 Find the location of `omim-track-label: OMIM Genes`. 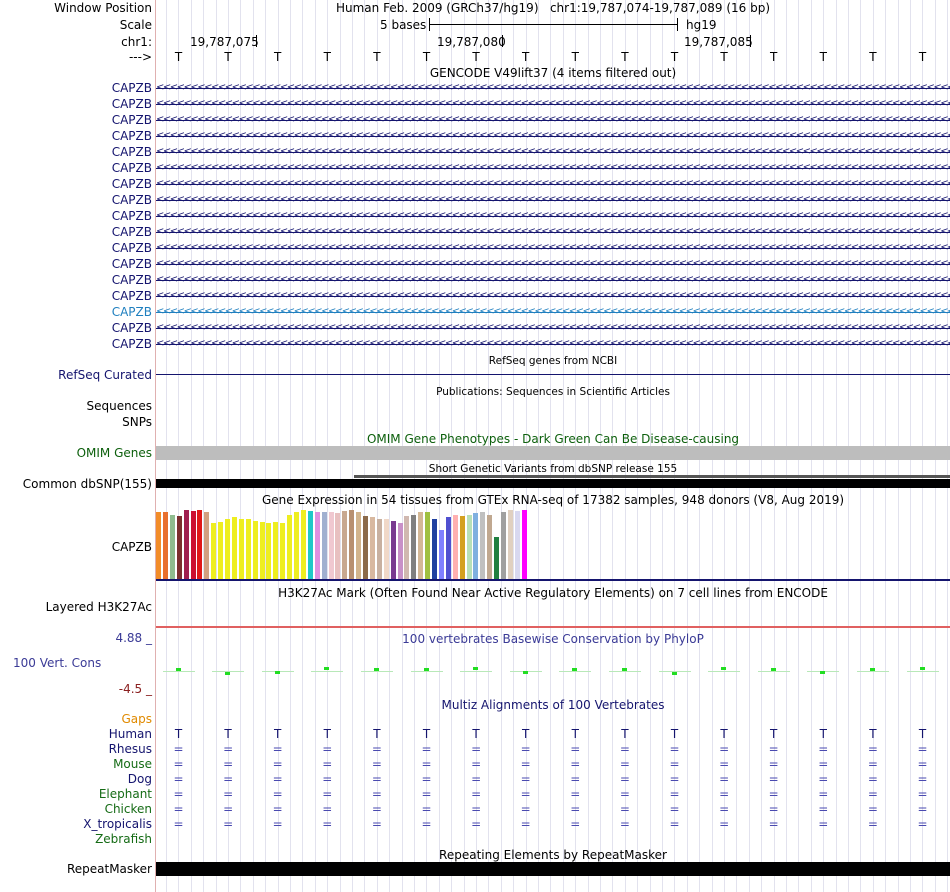

omim-track-label: OMIM Genes is located at coordinates (114, 453).